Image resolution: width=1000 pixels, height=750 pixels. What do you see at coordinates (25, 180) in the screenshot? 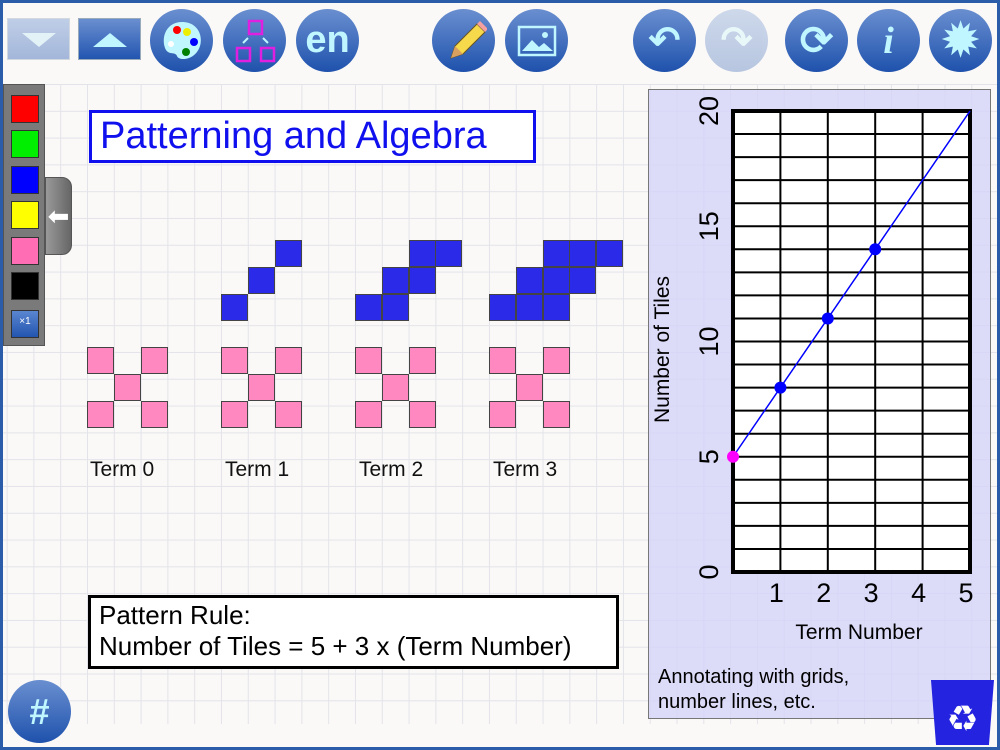
I see `color-blue` at bounding box center [25, 180].